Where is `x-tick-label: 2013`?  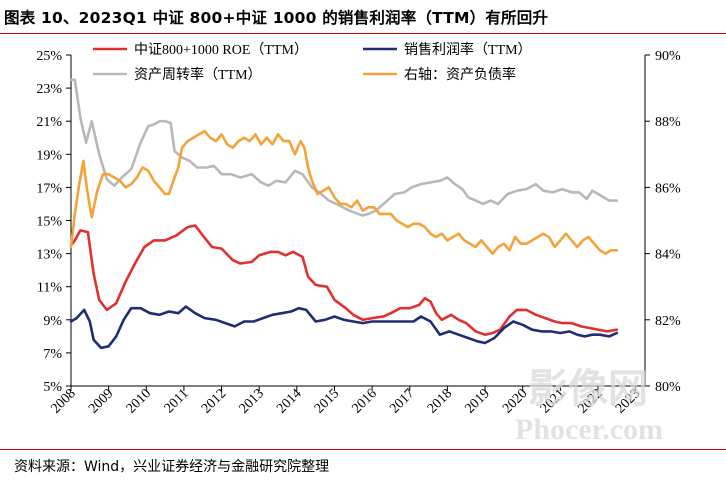
x-tick-label: 2013 is located at coordinates (252, 401).